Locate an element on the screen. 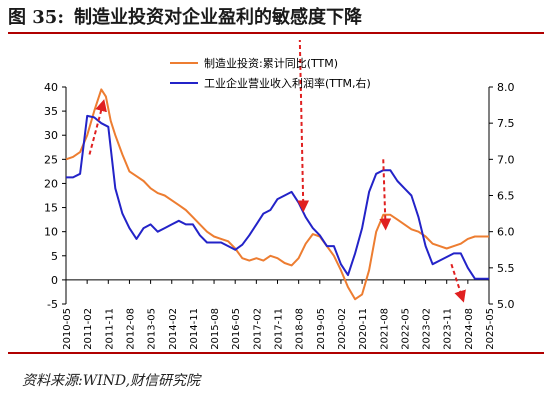 This screenshot has width=550, height=404. x-tick-label: 2020-11 is located at coordinates (363, 329).